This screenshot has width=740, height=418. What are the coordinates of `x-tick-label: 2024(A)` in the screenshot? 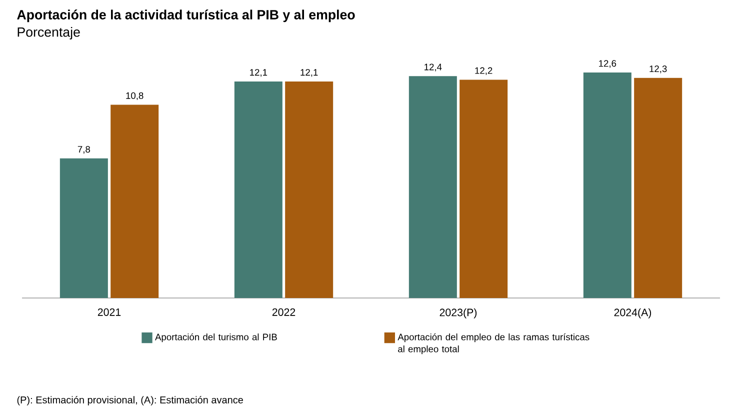 It's located at (633, 313).